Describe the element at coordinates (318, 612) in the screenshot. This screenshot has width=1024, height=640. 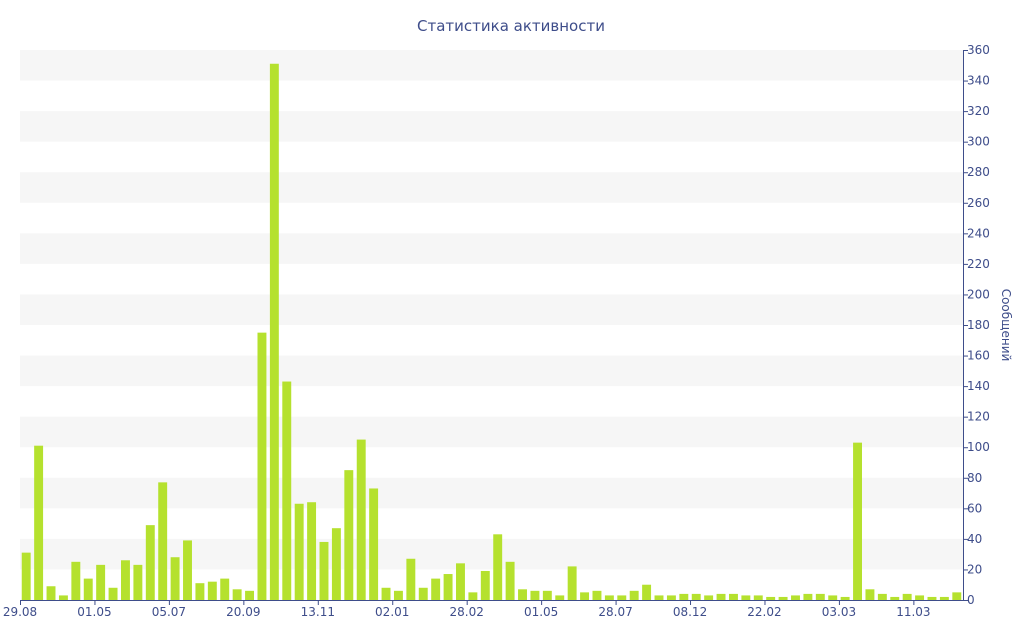
I see `x-tick-label: 13.11` at that location.